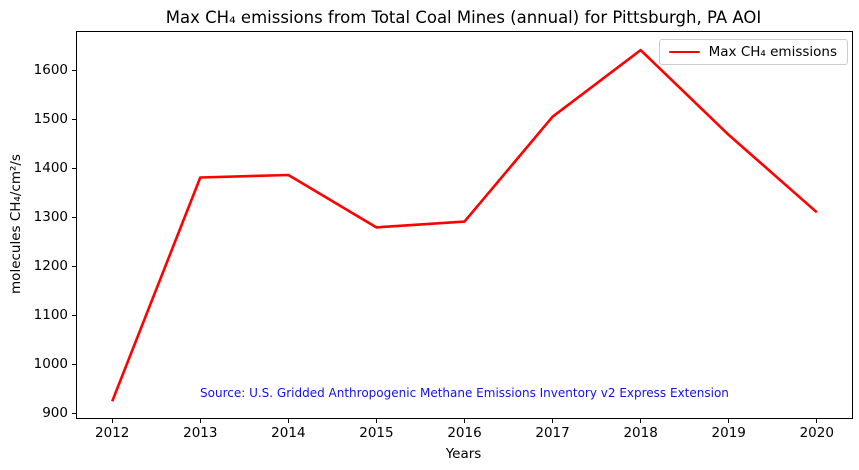 Image resolution: width=859 pixels, height=470 pixels. What do you see at coordinates (376, 433) in the screenshot?
I see `x-tick-label: 2015` at bounding box center [376, 433].